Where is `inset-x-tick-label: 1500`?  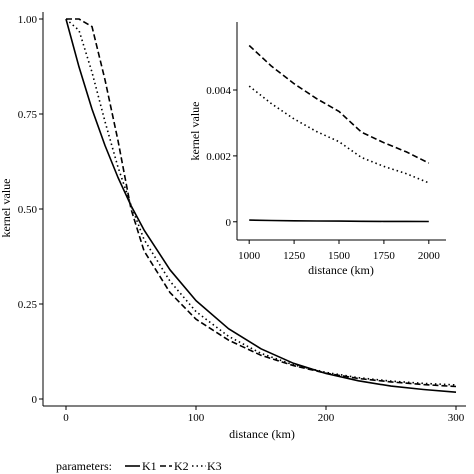 inset-x-tick-label: 1500 is located at coordinates (339, 256).